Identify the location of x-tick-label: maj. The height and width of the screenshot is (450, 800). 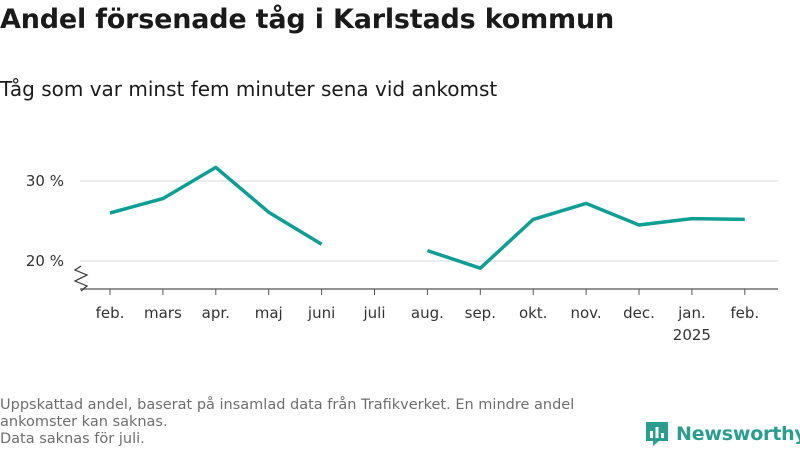
(269, 313).